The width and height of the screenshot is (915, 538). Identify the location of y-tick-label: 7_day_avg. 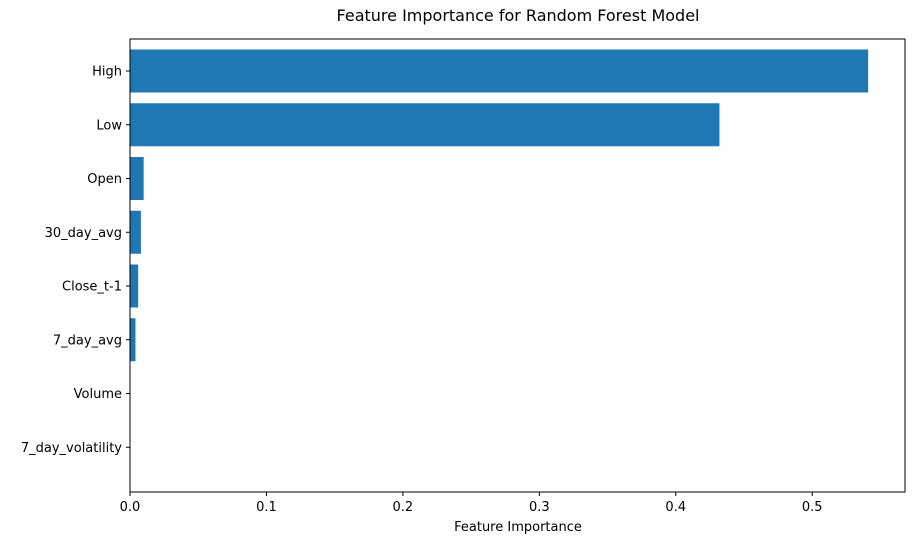
(87, 340).